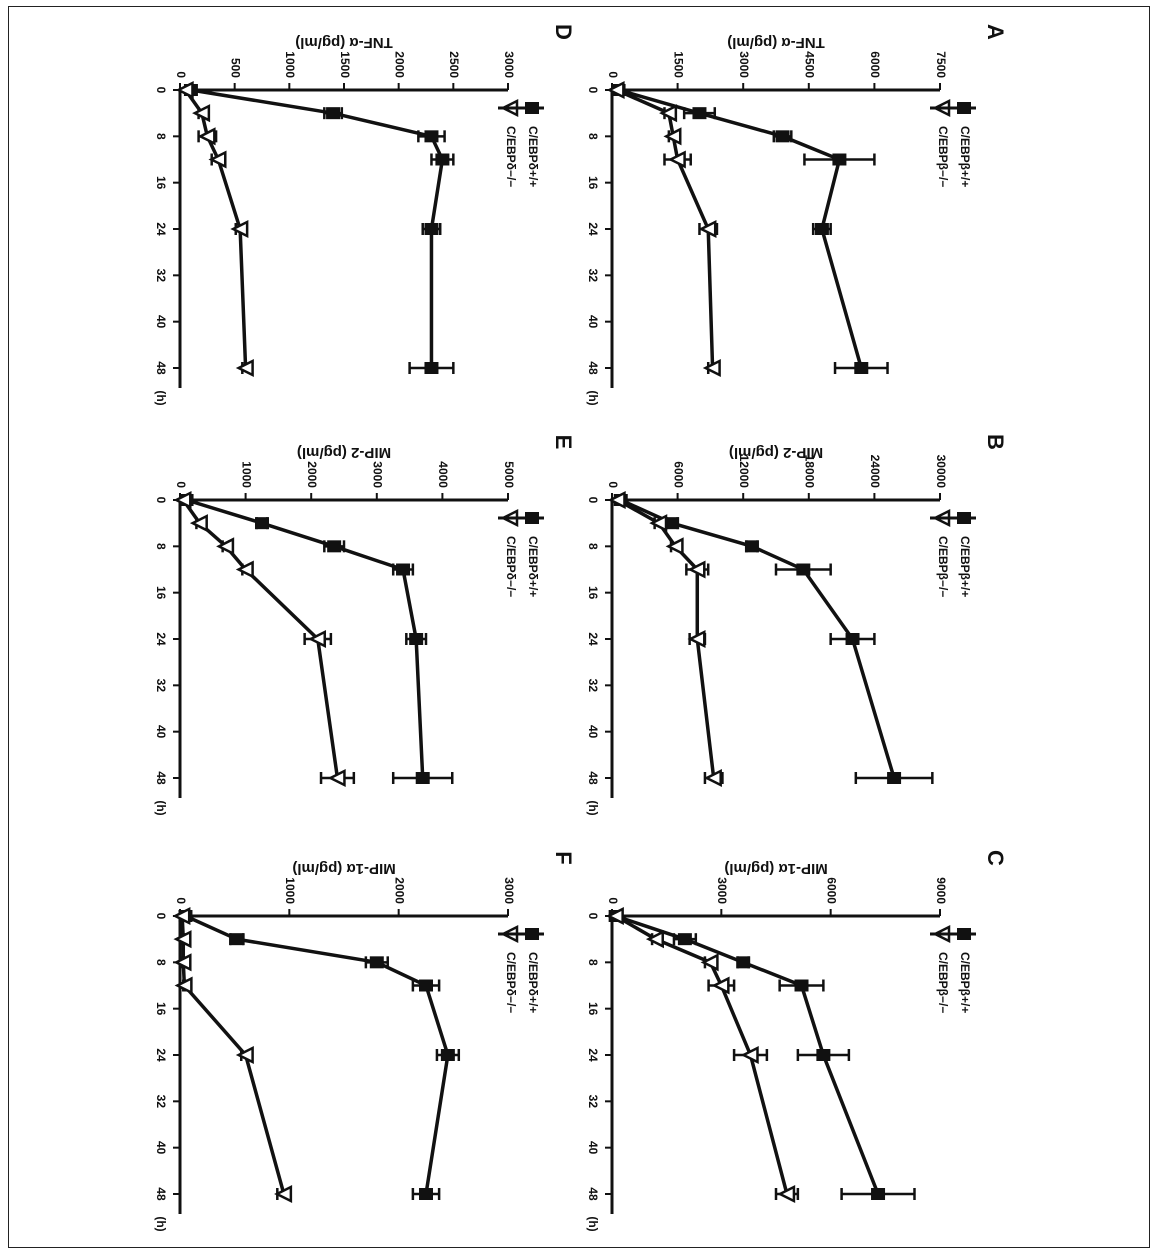  What do you see at coordinates (161, 1102) in the screenshot?
I see `panel-f-xtick-label: 32` at bounding box center [161, 1102].